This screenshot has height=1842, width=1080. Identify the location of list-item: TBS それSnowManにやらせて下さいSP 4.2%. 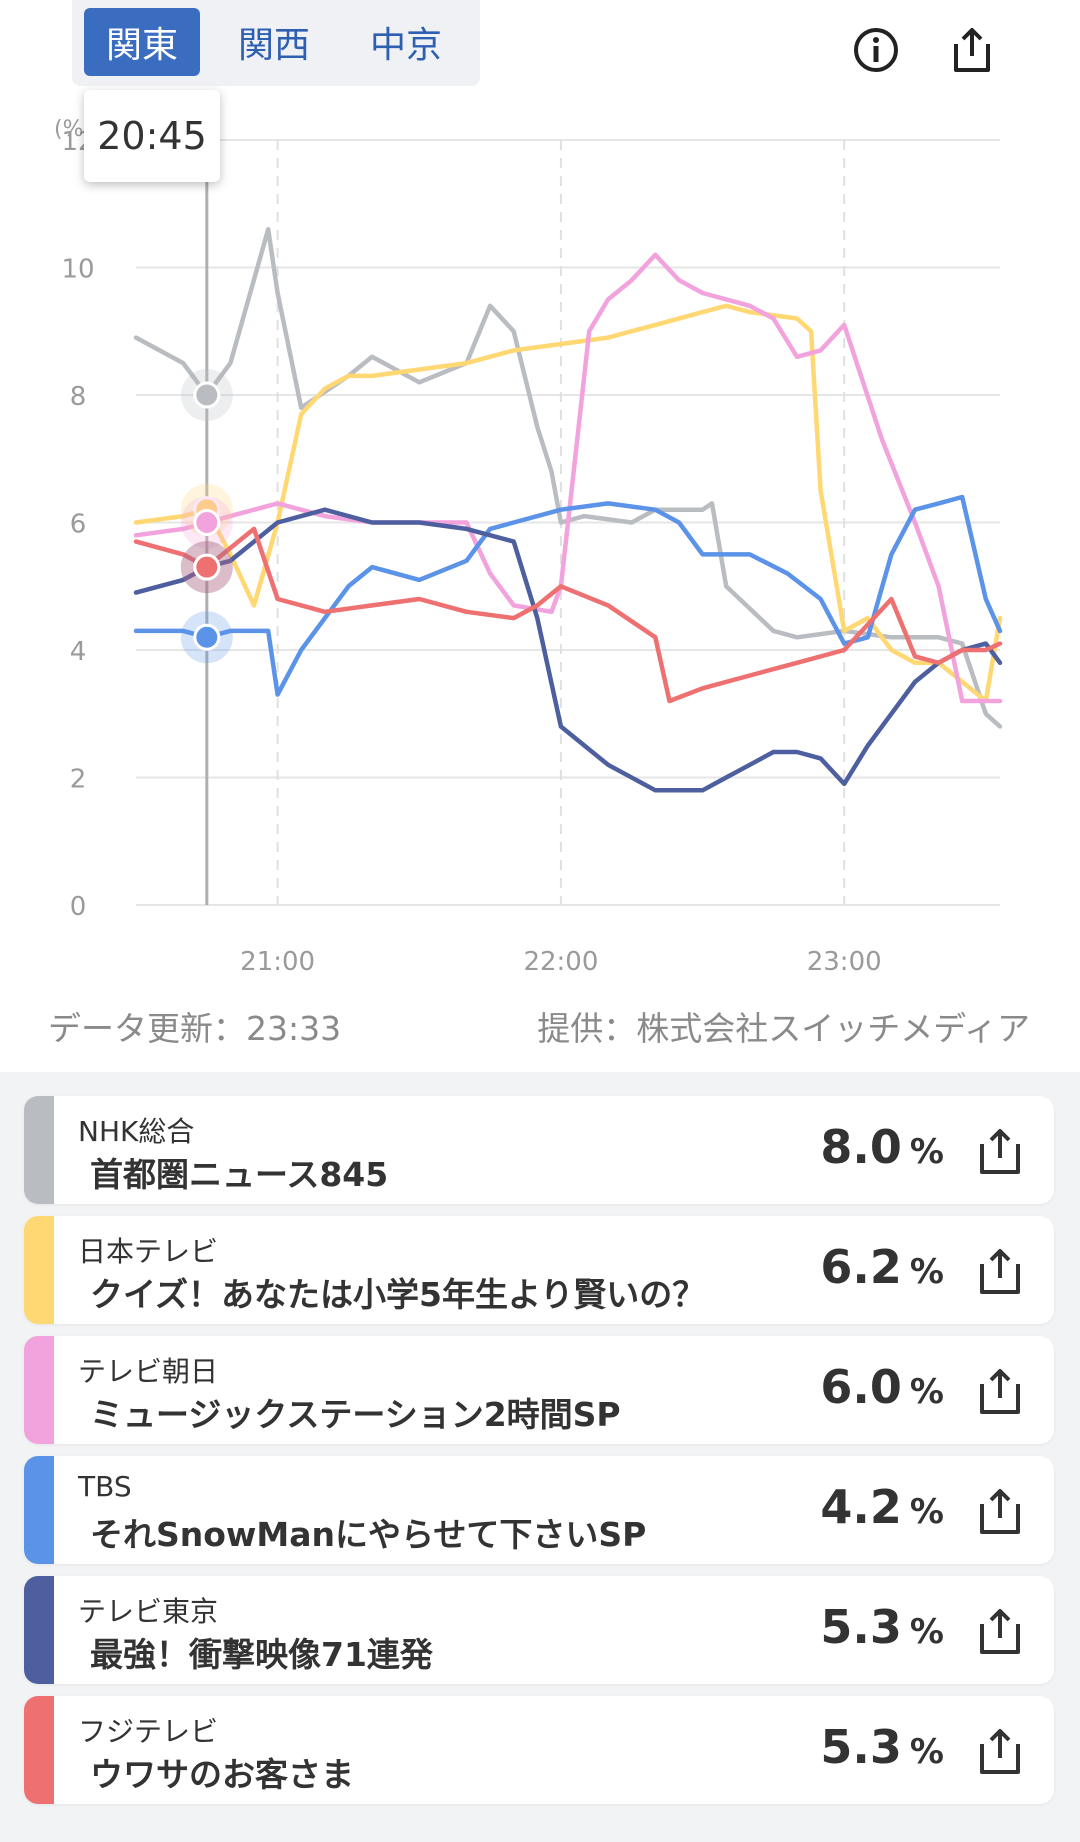
(539, 1510).